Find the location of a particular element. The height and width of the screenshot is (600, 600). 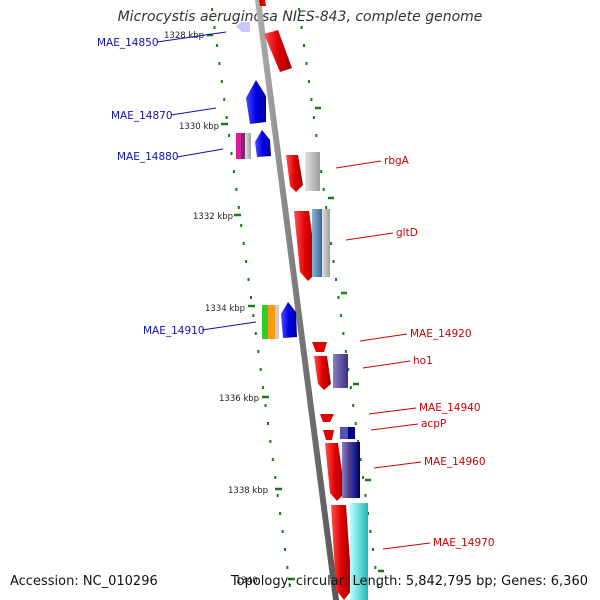

tick-label-1332: 1332 kbp is located at coordinates (213, 217).